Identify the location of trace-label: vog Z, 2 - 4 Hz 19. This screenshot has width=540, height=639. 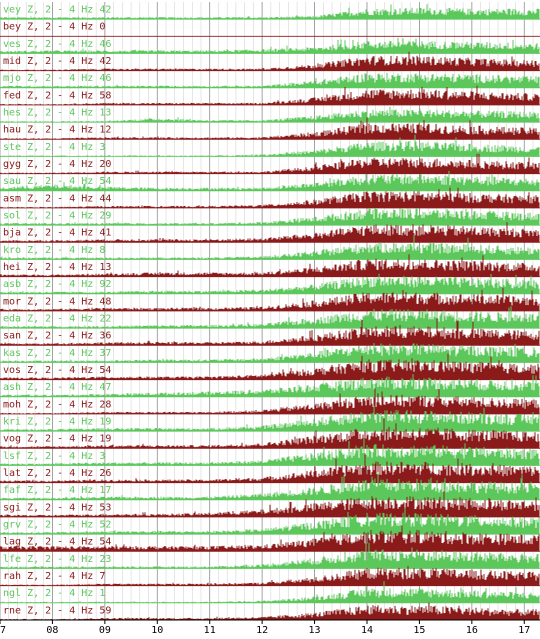
(57, 439).